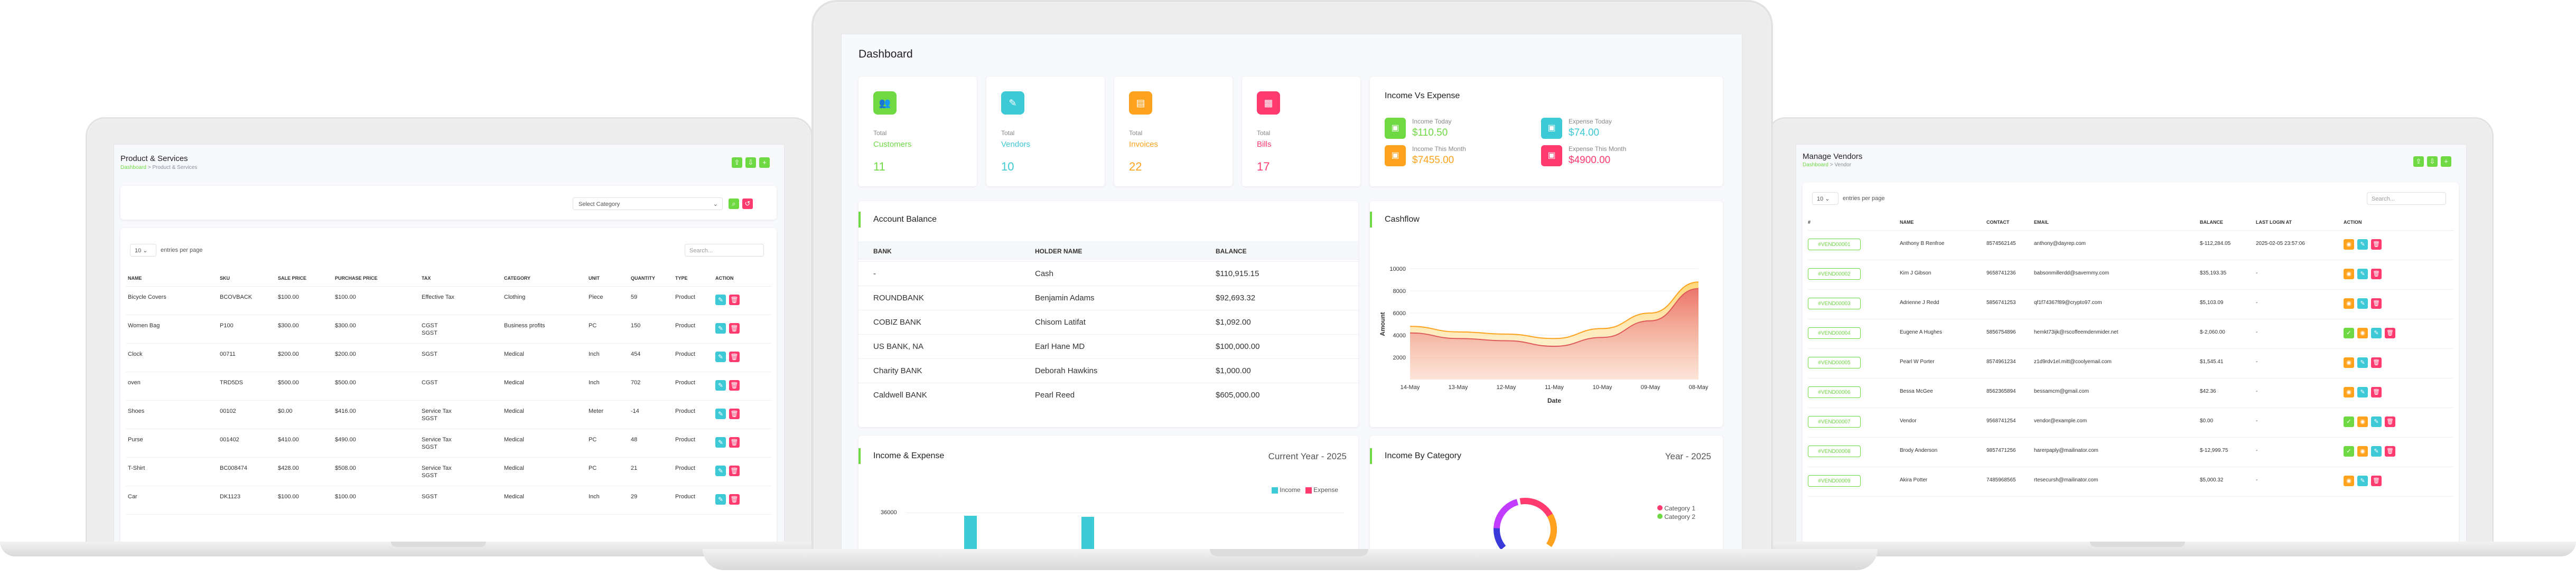  What do you see at coordinates (2446, 162) in the screenshot?
I see `add-vendor-button: +` at bounding box center [2446, 162].